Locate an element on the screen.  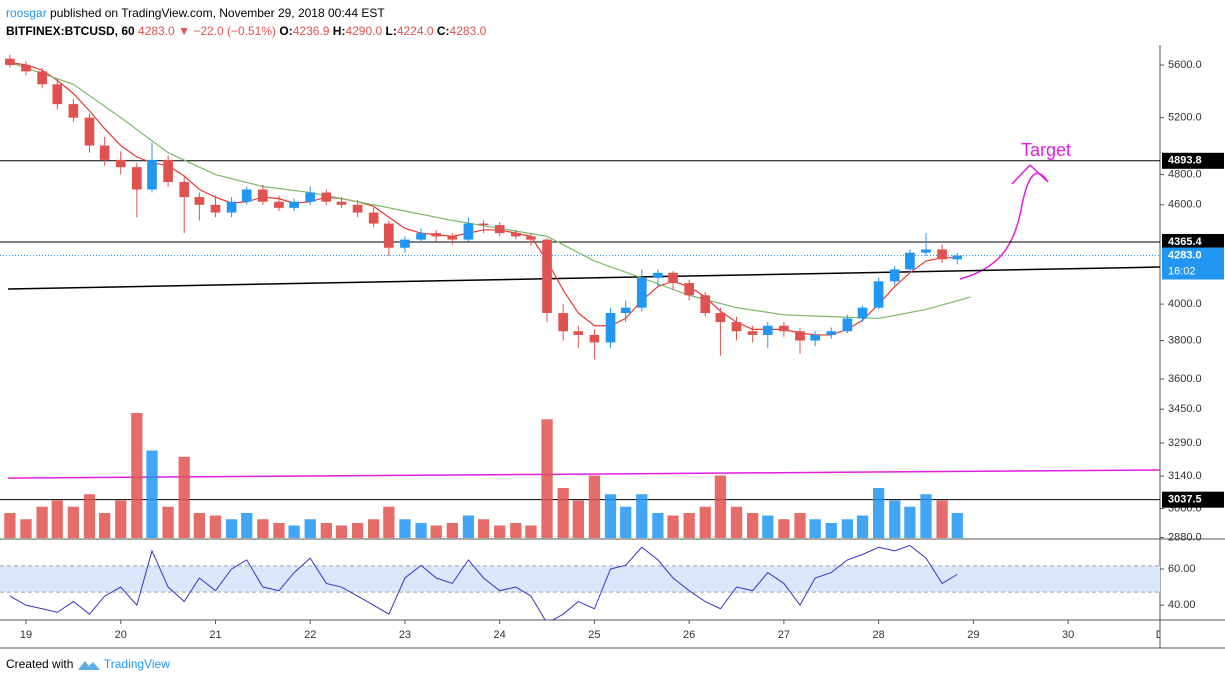
ohlc-value: 4283.0 is located at coordinates (468, 31).